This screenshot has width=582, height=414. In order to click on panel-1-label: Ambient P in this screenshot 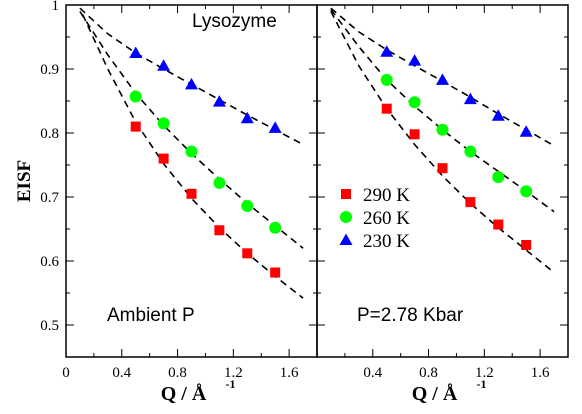, I will do `click(151, 315)`.